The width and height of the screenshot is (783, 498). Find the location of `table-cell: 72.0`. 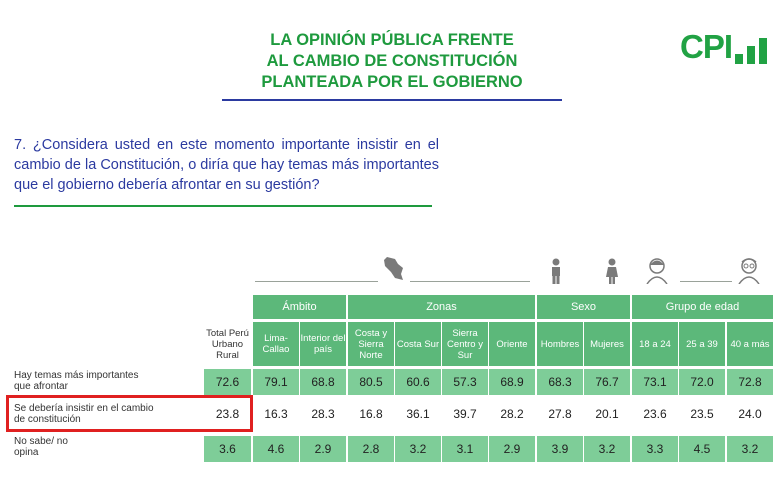

table-cell: 72.0 is located at coordinates (702, 382).